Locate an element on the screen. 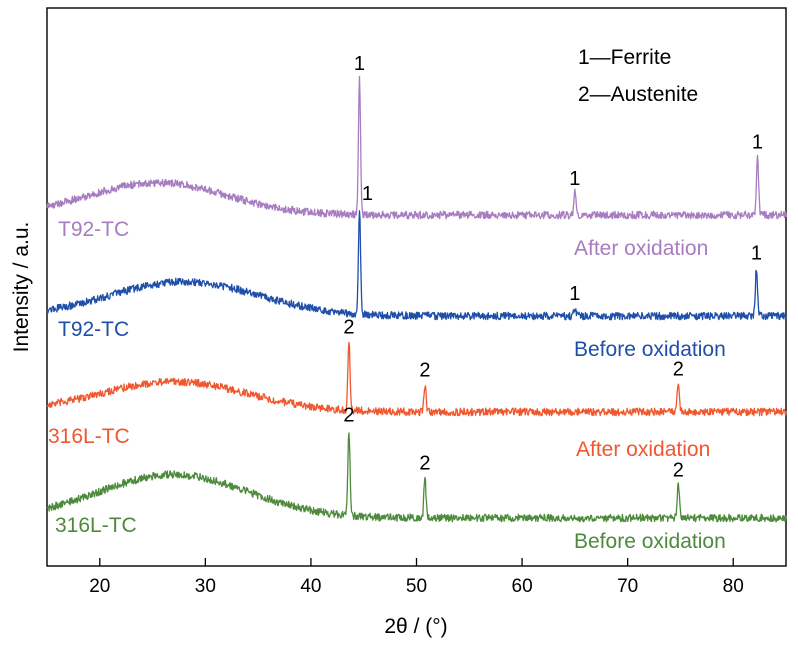  peak-label-3-2: 2 is located at coordinates (424, 371).